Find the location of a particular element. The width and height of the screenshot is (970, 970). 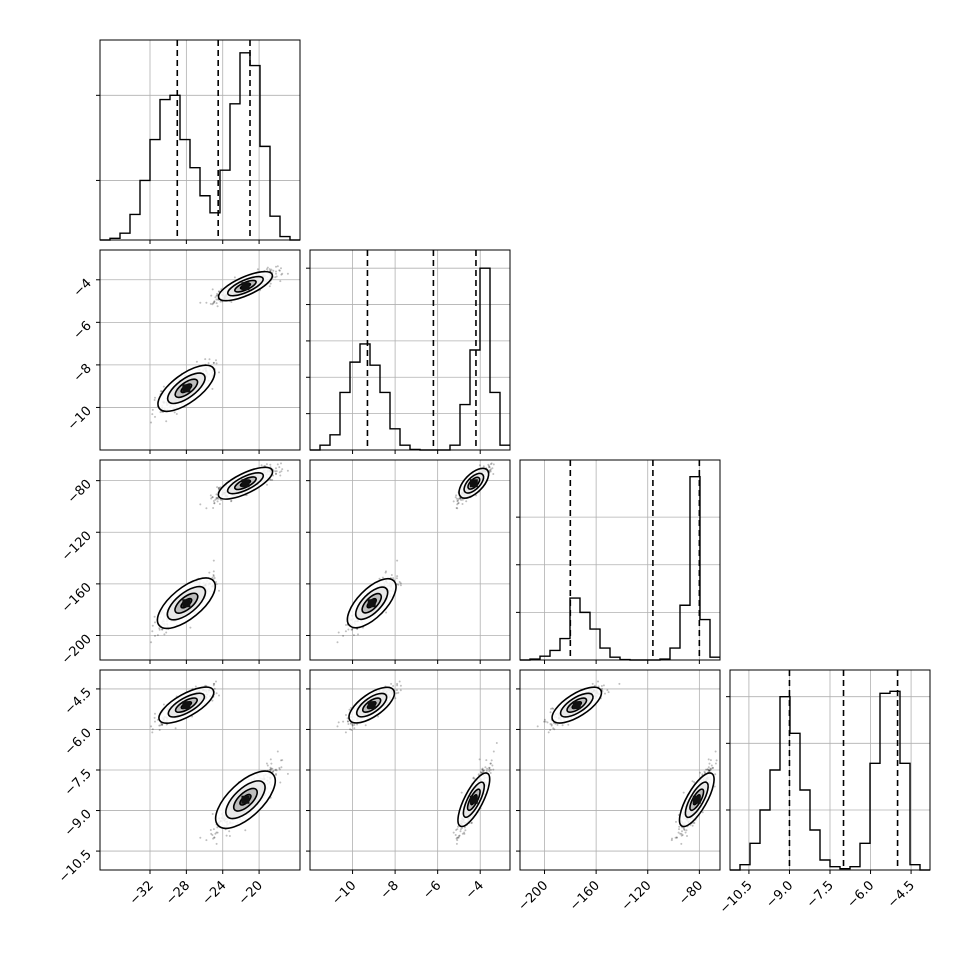

scatter-panel-0-2: −200−160−120−80 is located at coordinates (180, 563).